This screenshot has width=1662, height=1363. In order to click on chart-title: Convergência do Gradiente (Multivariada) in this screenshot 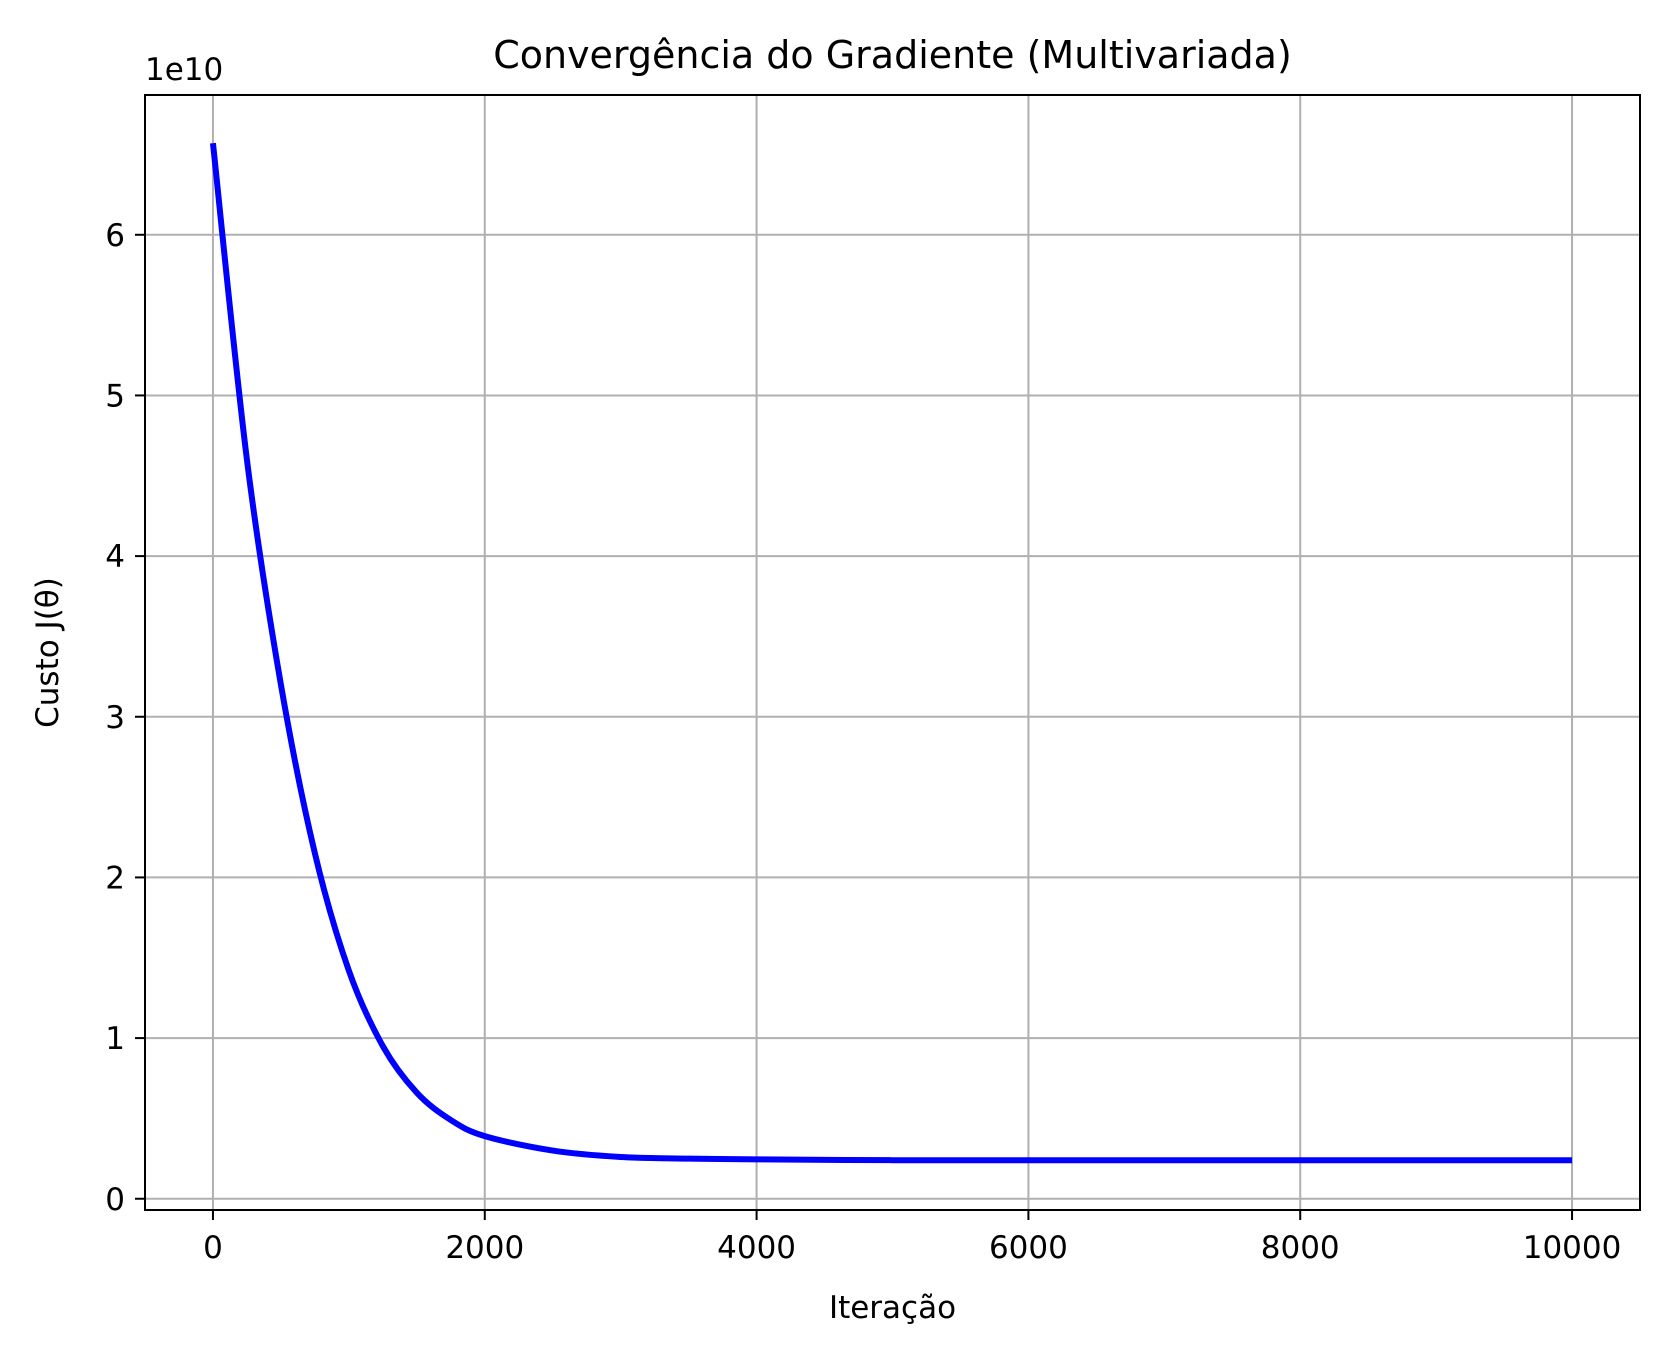, I will do `click(892, 55)`.